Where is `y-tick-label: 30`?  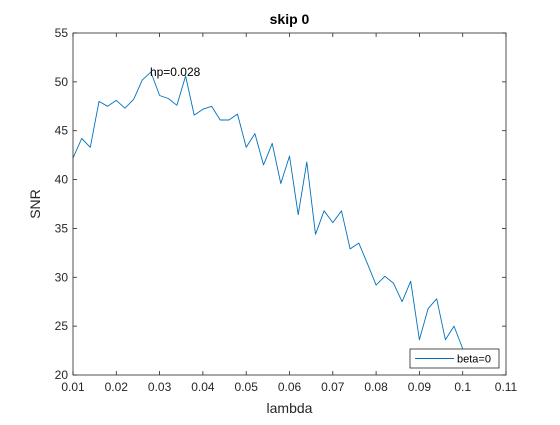 y-tick-label: 30 is located at coordinates (62, 277).